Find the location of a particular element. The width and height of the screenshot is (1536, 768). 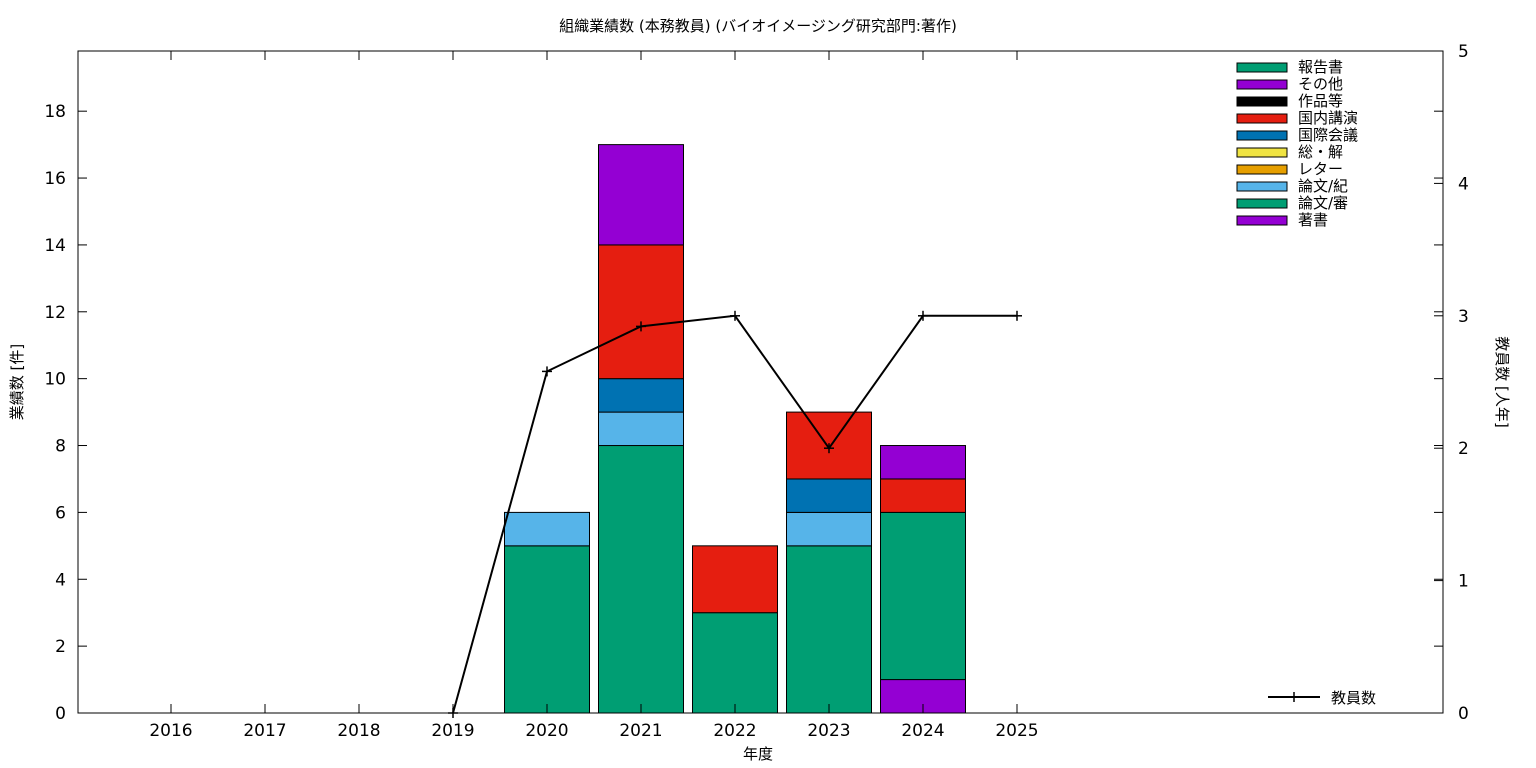

y-tick-label: 14 is located at coordinates (55, 246).